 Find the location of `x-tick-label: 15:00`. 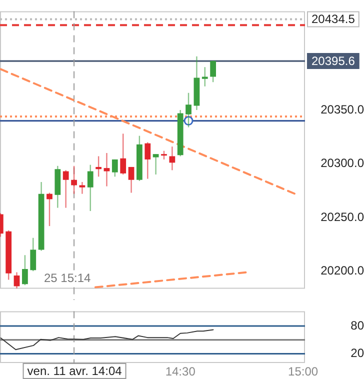

x-tick-label: 15:00 is located at coordinates (303, 371).